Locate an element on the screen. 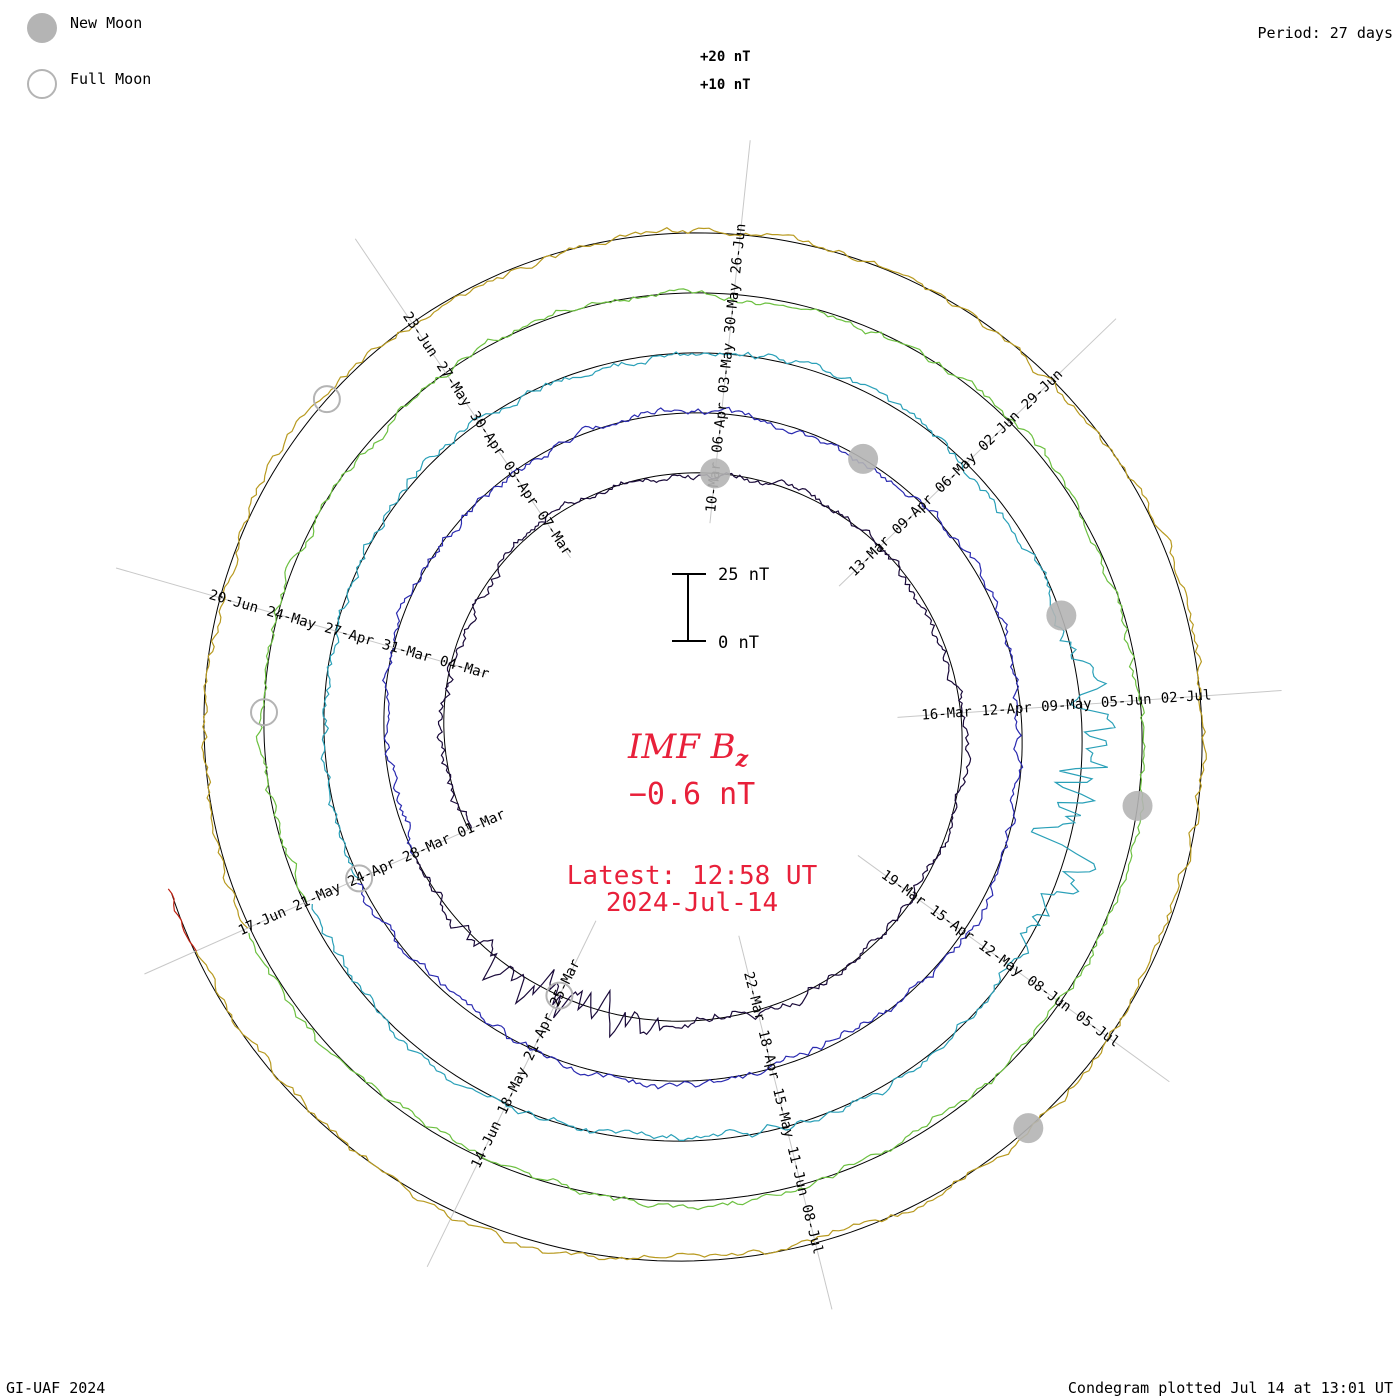  scale-bar-bottom-label: 0 nT is located at coordinates (738, 643).